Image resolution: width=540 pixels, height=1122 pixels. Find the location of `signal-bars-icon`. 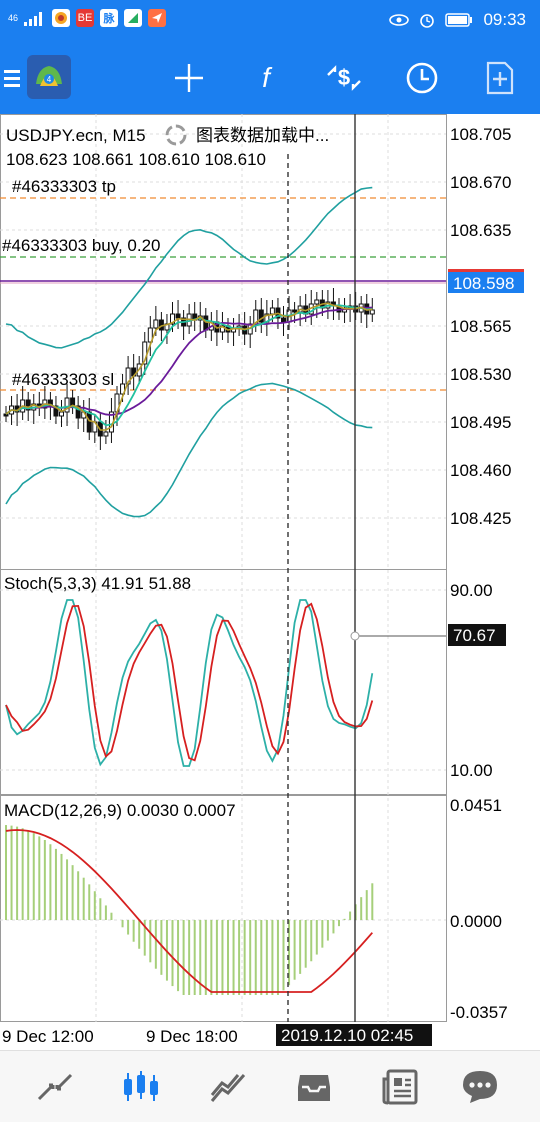

signal-bars-icon is located at coordinates (33, 19).